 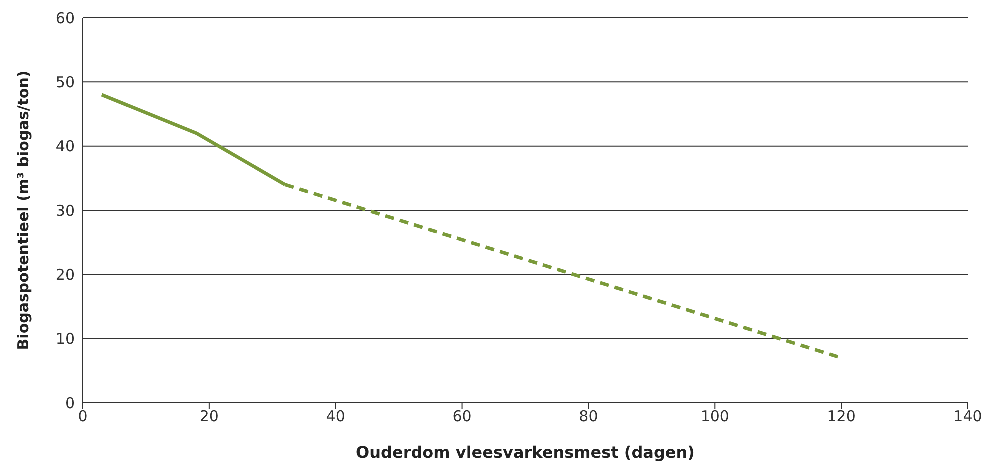 I want to click on x-tick-label: 120, so click(x=841, y=417).